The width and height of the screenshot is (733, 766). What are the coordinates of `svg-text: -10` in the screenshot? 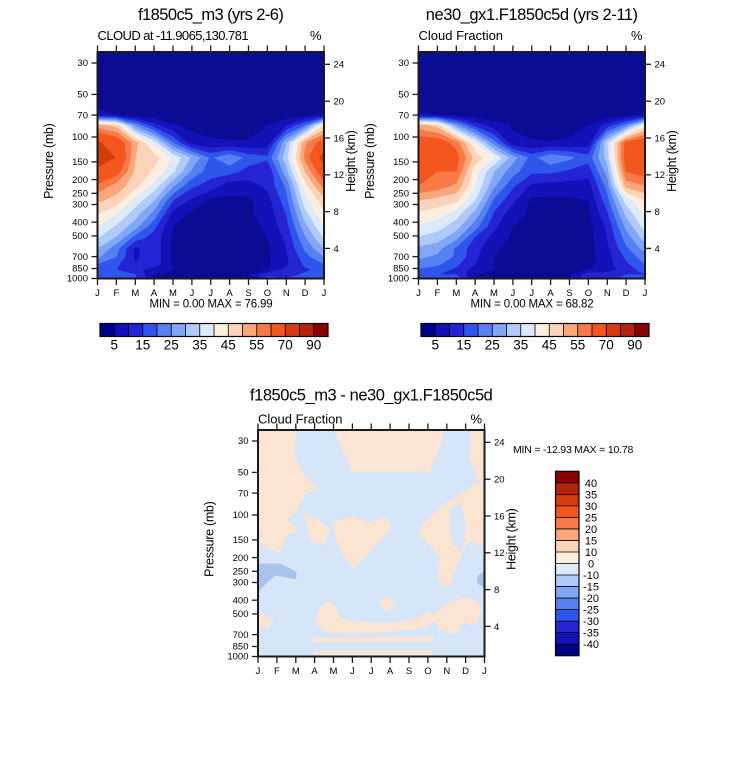 It's located at (591, 576).